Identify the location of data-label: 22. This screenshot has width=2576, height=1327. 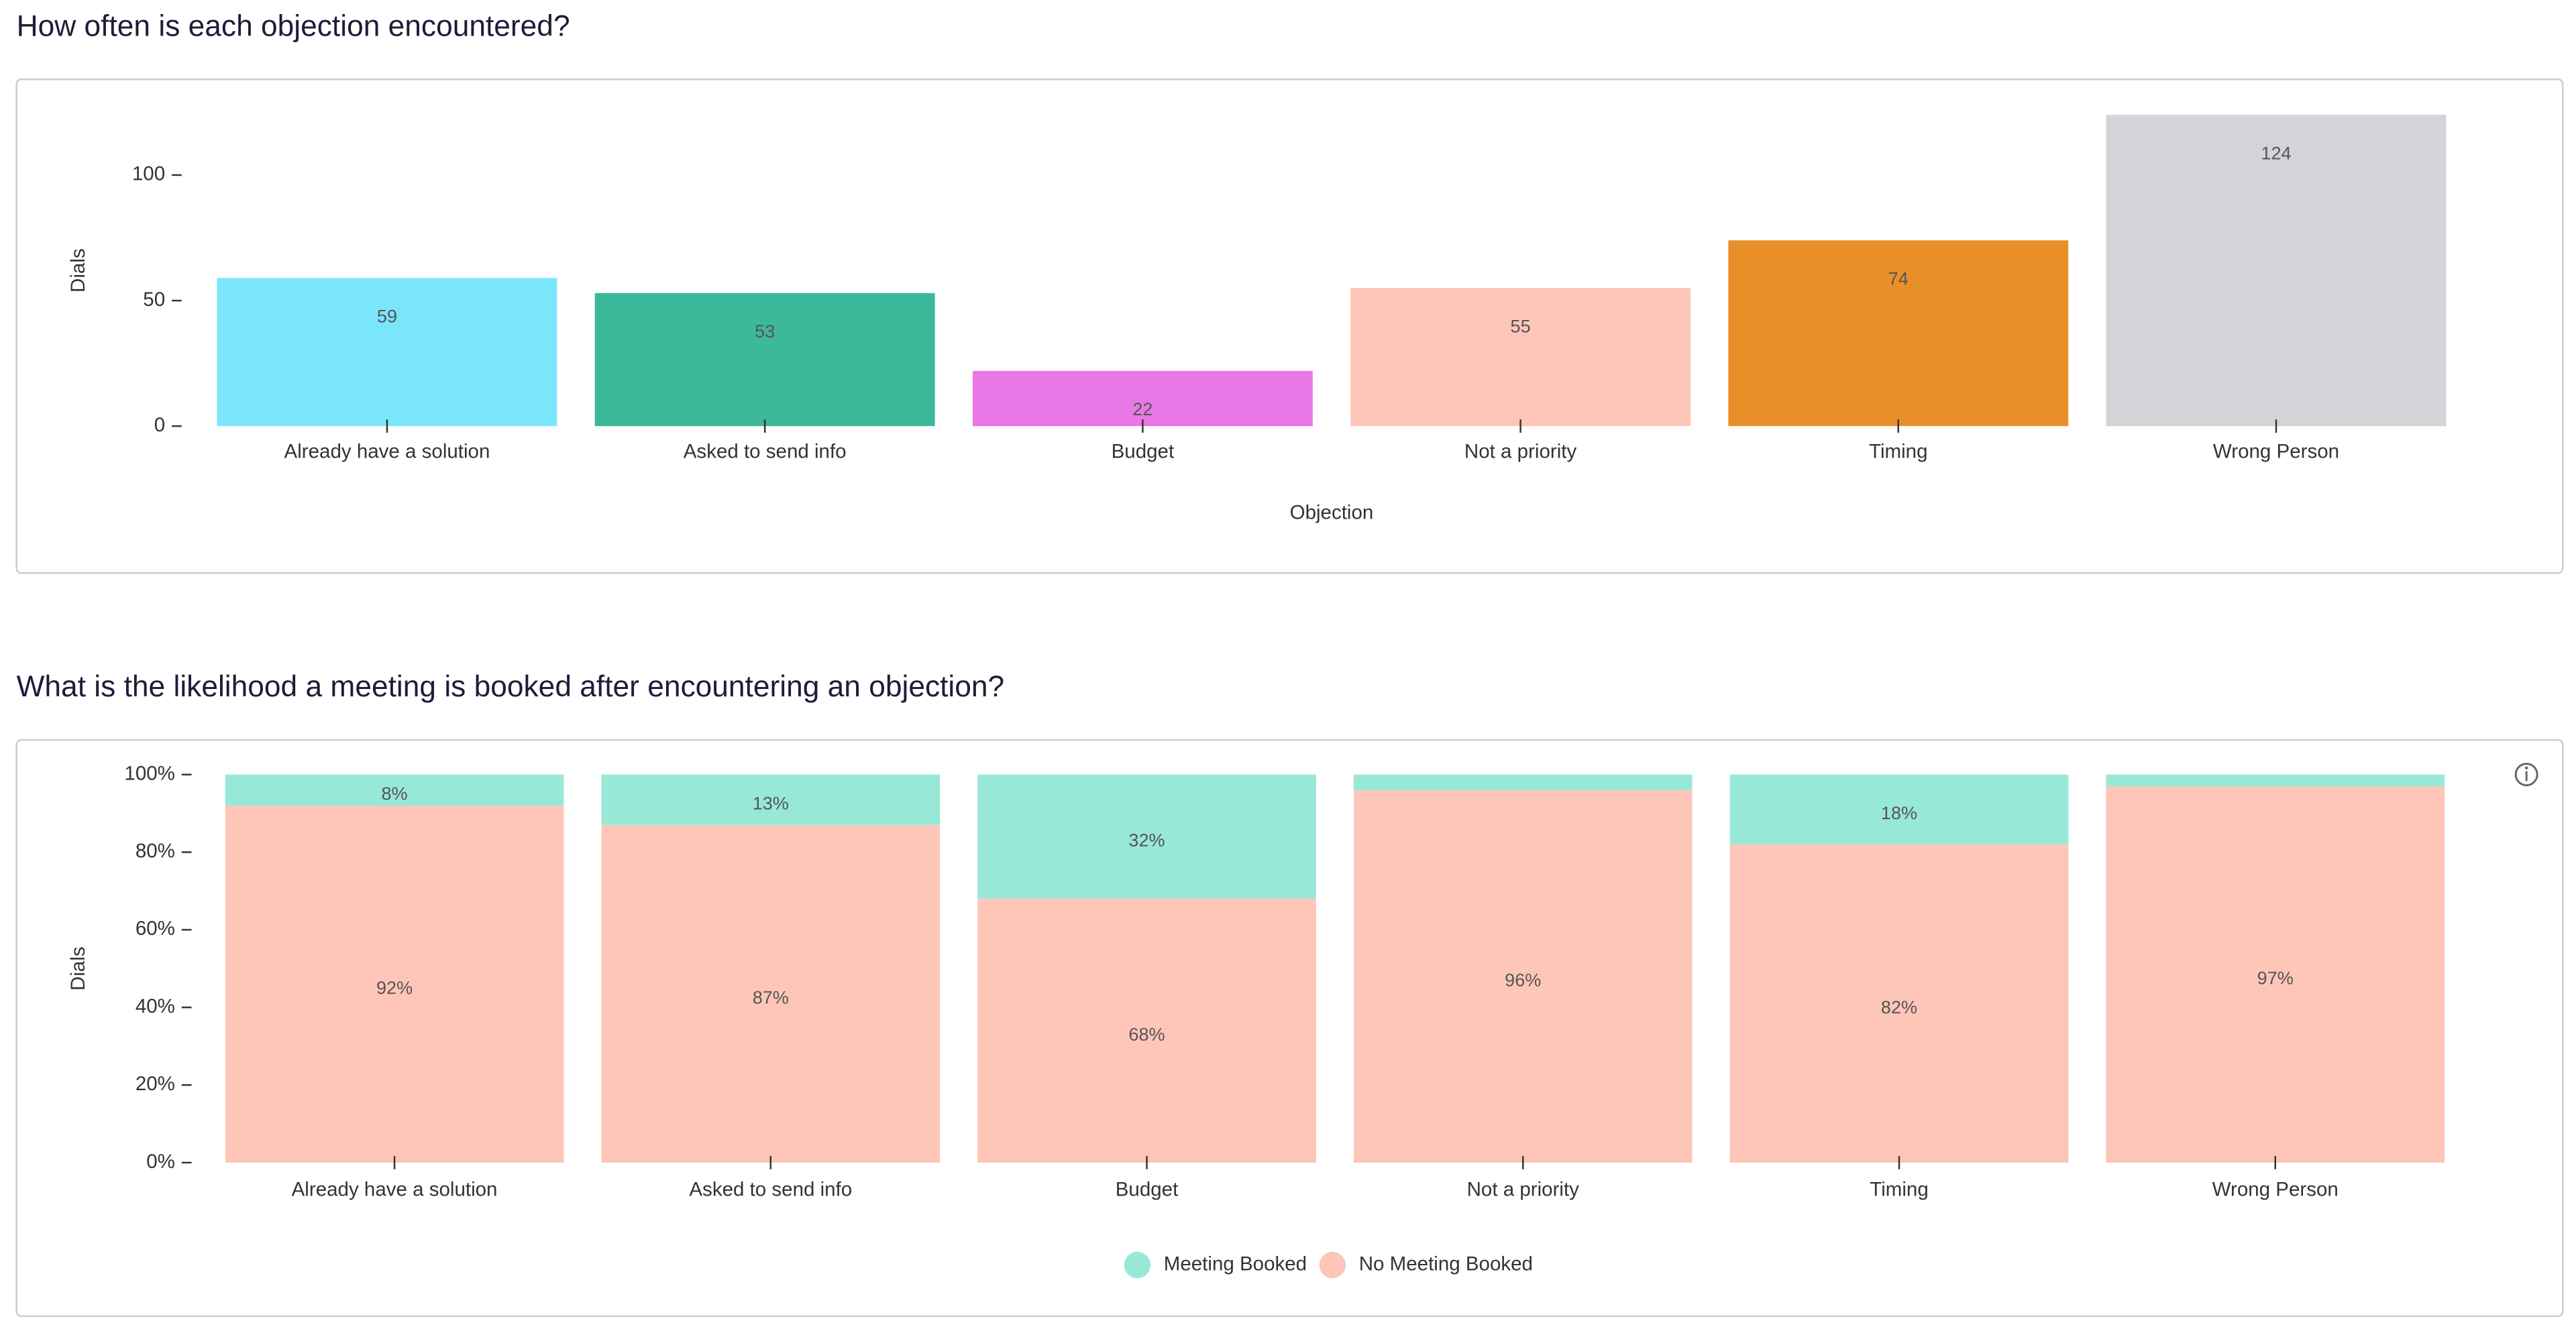
(1142, 409).